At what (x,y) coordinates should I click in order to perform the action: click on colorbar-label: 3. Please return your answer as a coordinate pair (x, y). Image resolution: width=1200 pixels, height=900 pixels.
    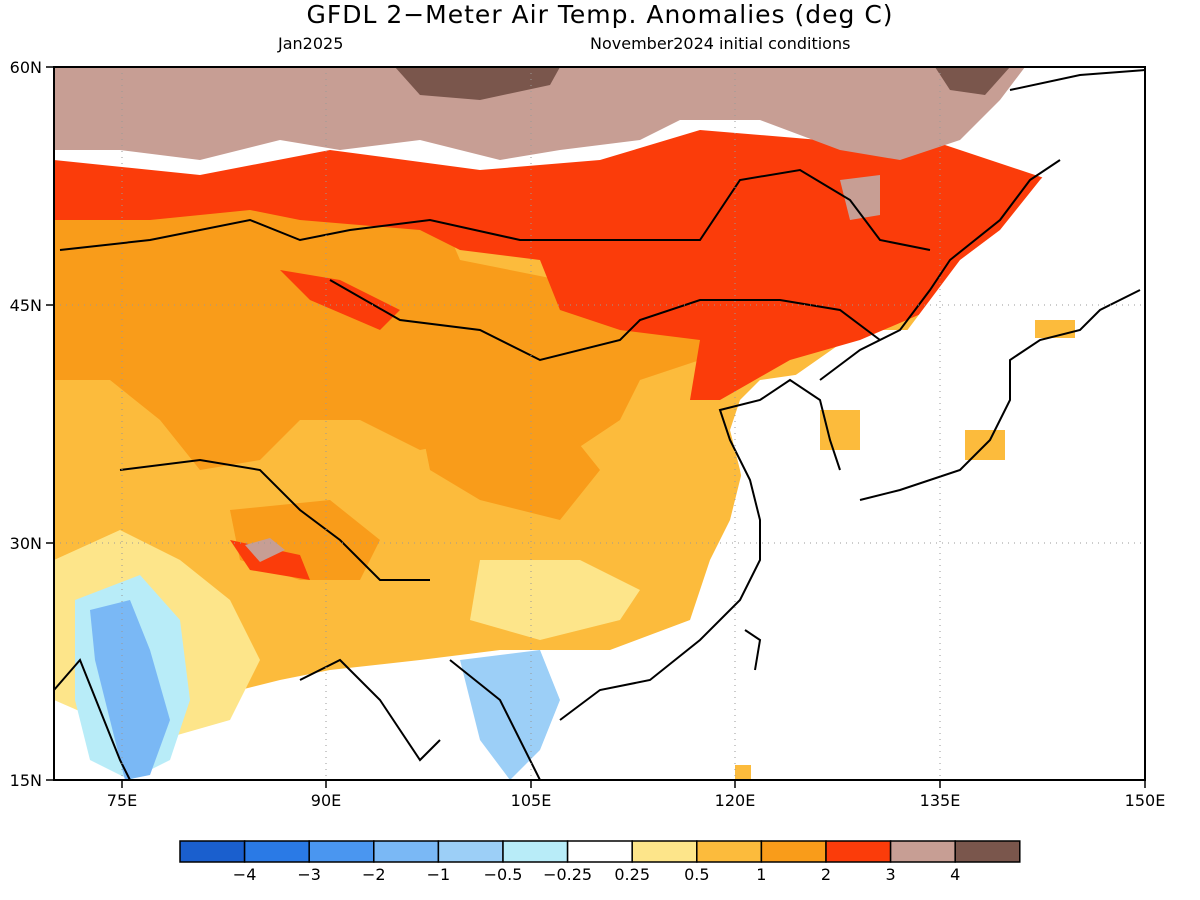
    Looking at the image, I should click on (891, 874).